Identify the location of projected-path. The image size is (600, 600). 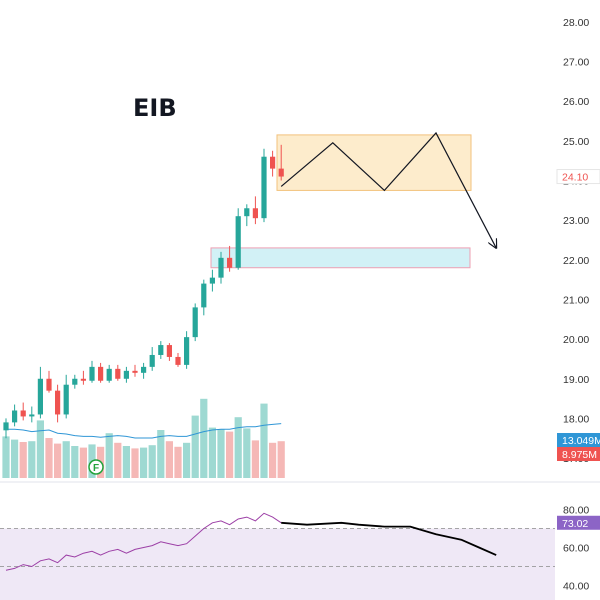
(388, 189).